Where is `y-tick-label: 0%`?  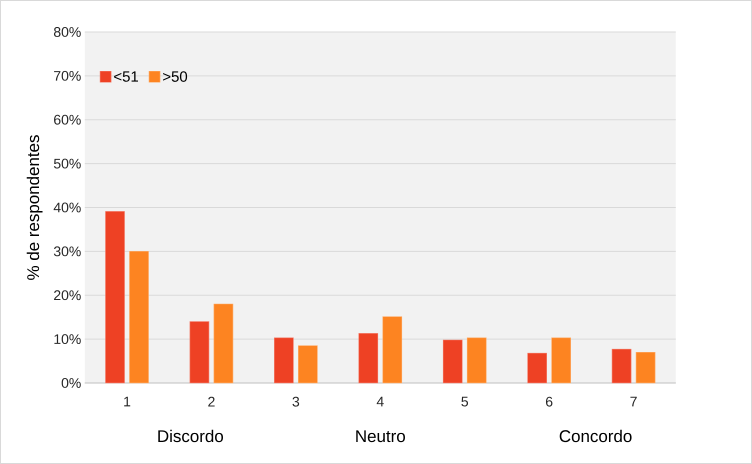
y-tick-label: 0% is located at coordinates (71, 383).